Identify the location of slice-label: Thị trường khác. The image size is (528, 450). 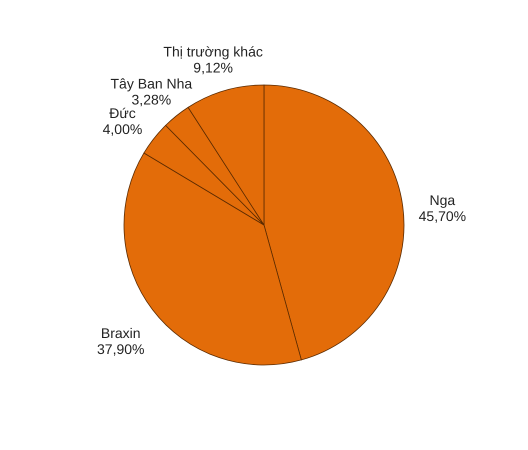
(213, 51).